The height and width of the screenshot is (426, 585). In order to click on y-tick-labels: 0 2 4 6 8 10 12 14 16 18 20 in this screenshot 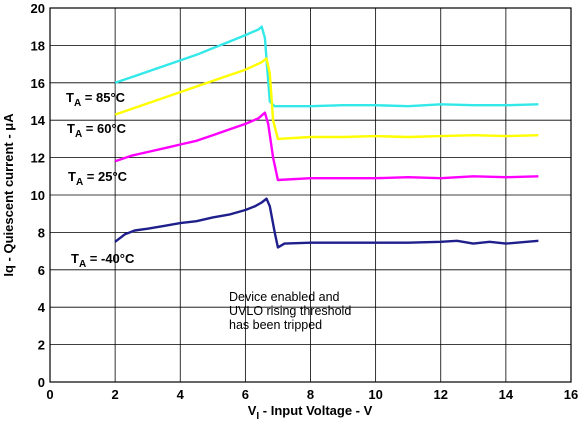, I will do `click(38, 195)`.